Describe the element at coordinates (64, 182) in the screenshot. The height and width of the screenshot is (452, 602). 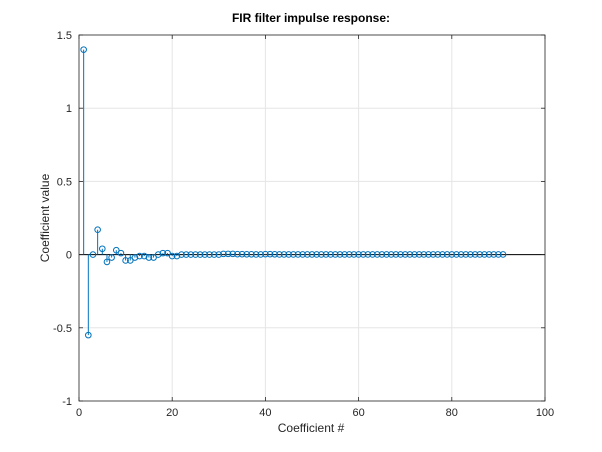
I see `y-tick-label: 0.5` at that location.